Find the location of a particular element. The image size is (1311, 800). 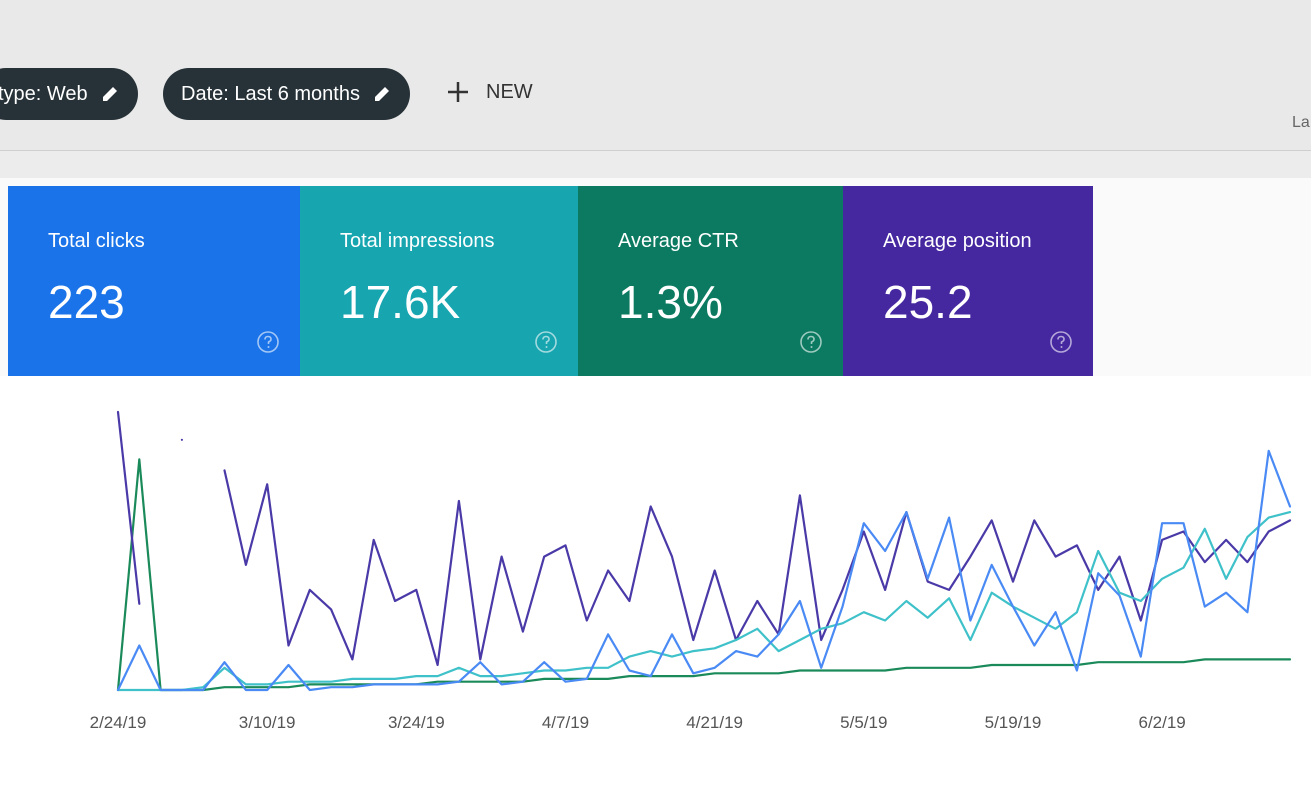

x-tick-label: 5/5/19 is located at coordinates (863, 722).